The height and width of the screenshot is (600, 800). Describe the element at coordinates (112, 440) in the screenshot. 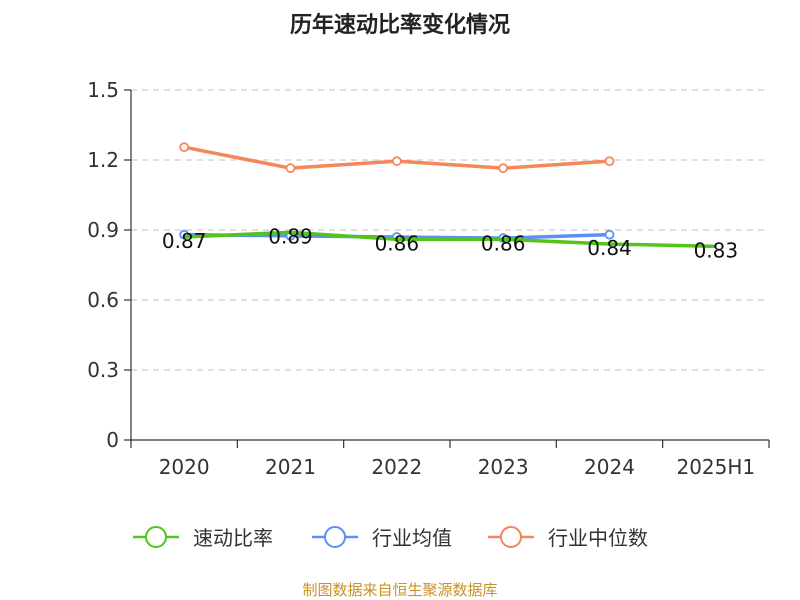

I see `y-tick-label-0: 0` at that location.